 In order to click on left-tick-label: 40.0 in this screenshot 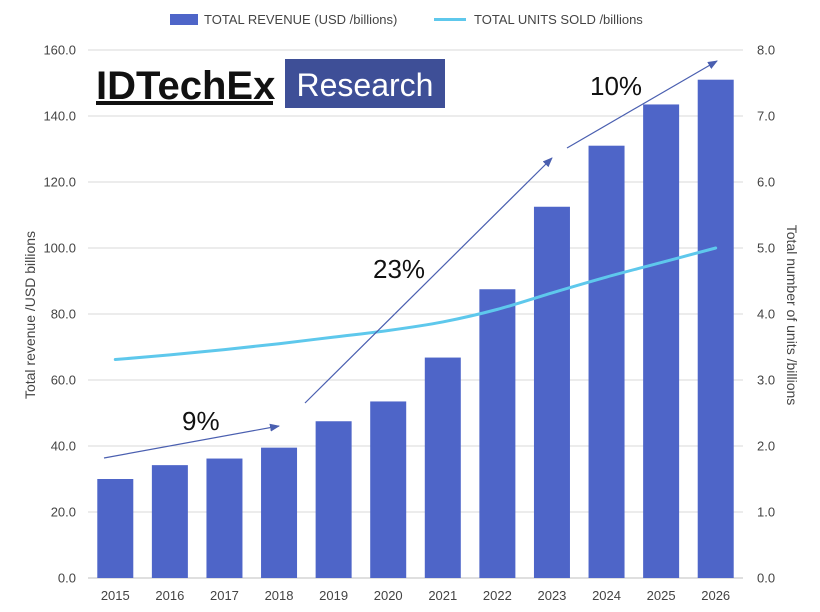, I will do `click(63, 446)`.